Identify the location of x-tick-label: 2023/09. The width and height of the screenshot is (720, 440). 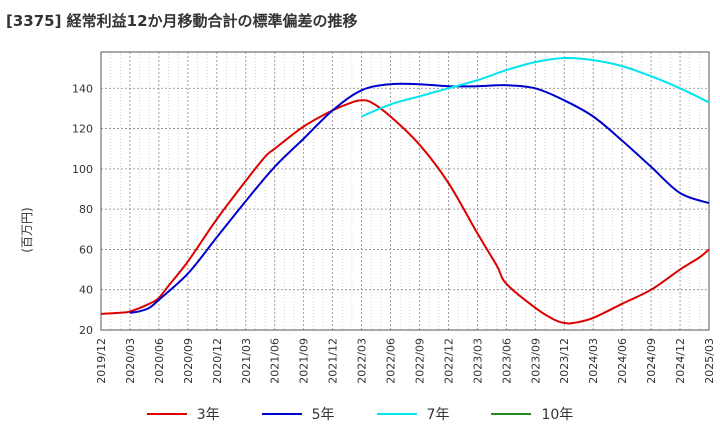
(535, 361).